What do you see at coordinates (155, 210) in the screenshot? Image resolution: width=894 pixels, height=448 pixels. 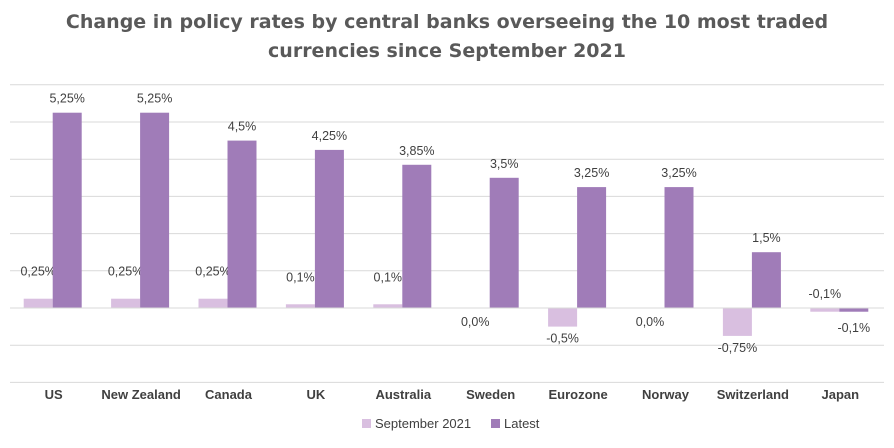 I see `bar-latest-new-zealand` at bounding box center [155, 210].